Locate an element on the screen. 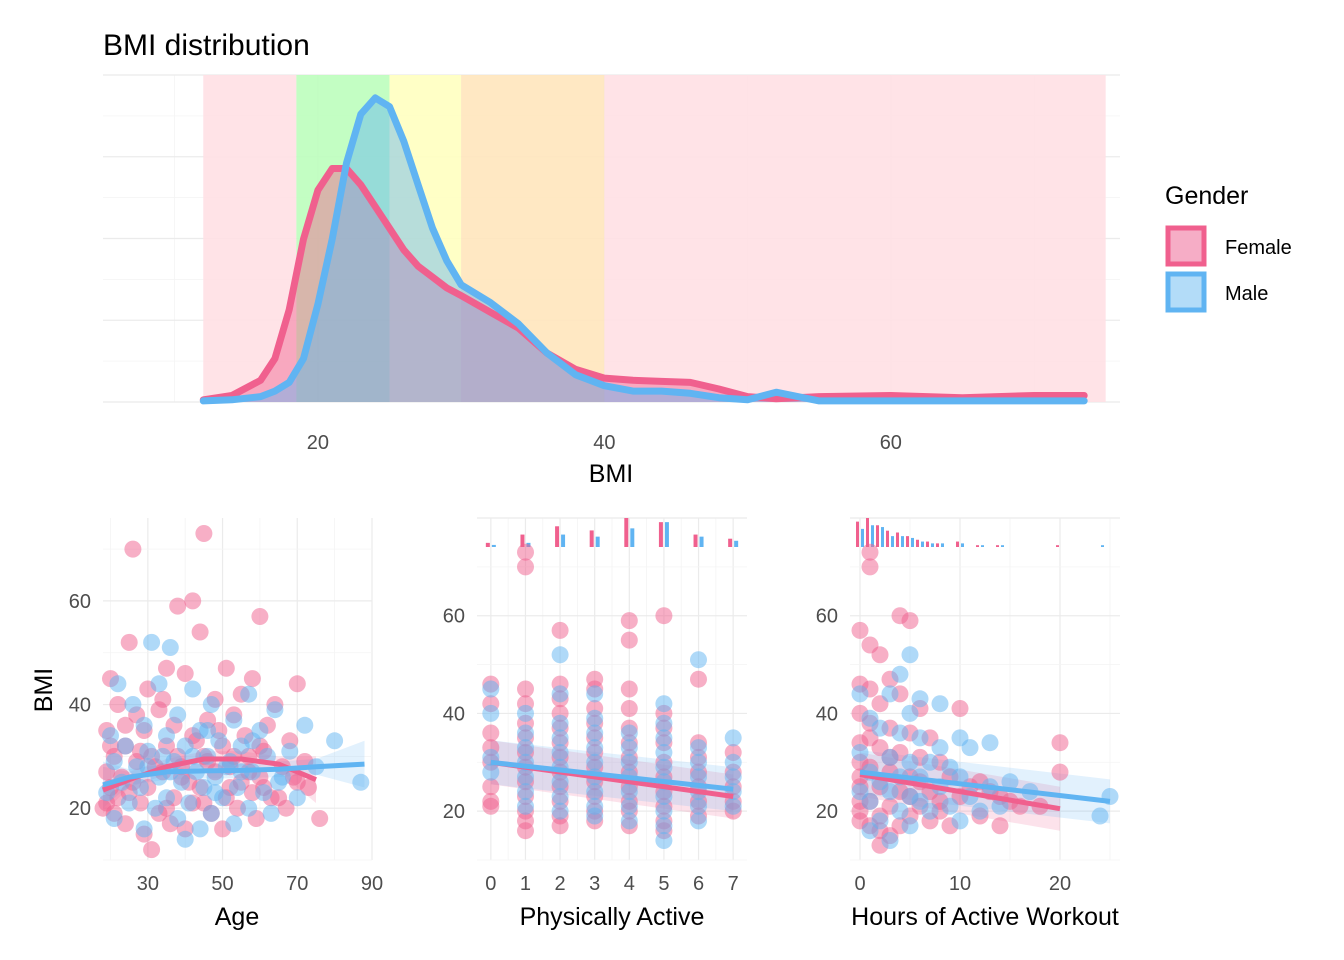 The image size is (1344, 960). density-x-tick-label: 60 is located at coordinates (891, 443).